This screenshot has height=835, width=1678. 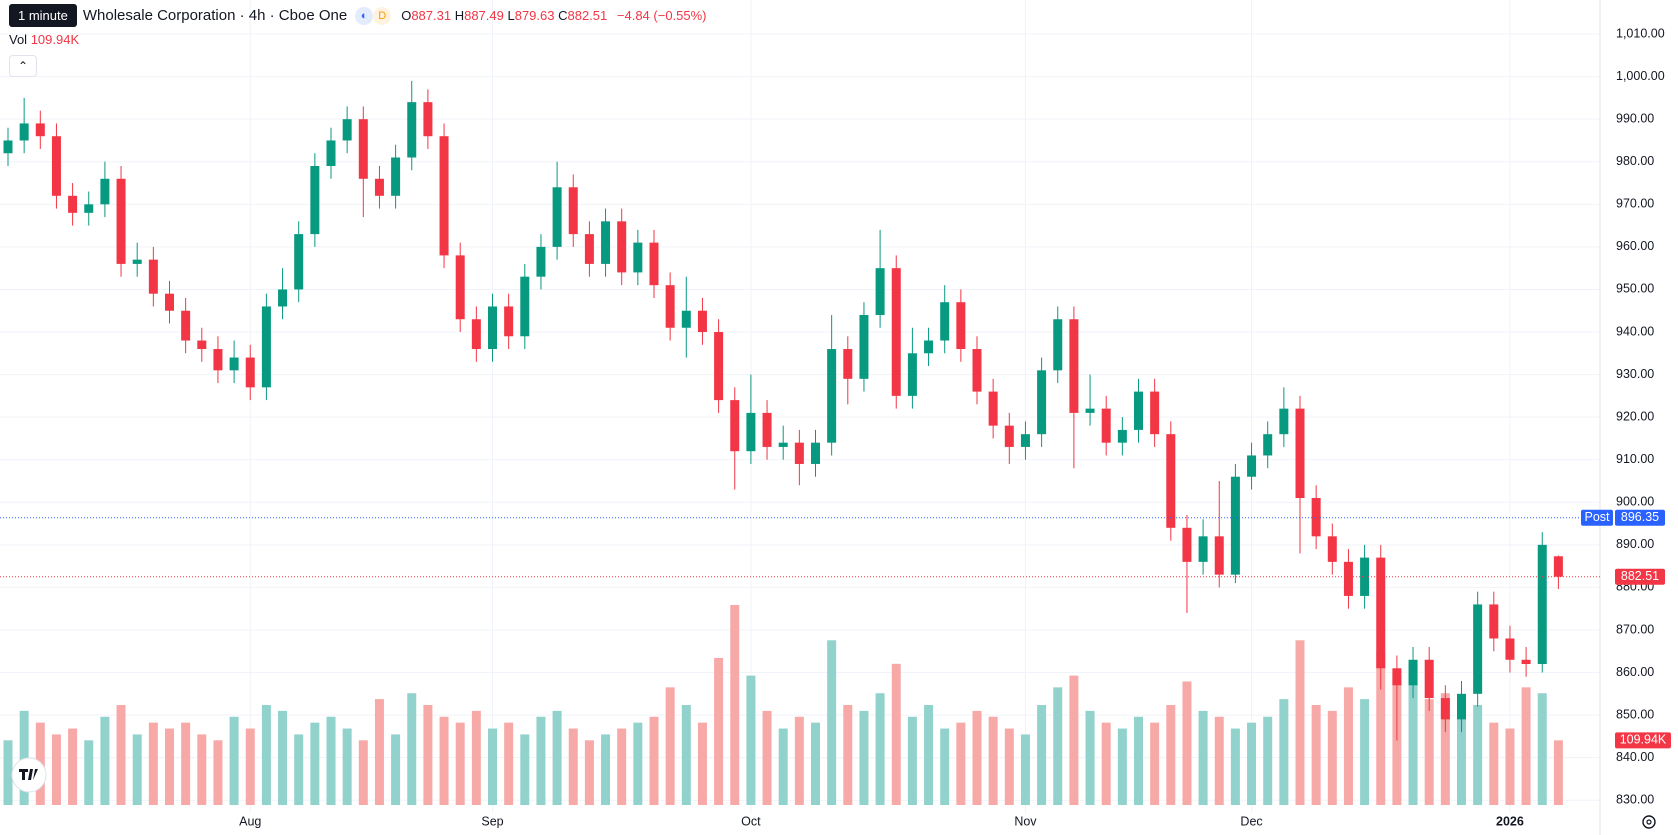 What do you see at coordinates (1635, 118) in the screenshot?
I see `y-tick-label: 990.00` at bounding box center [1635, 118].